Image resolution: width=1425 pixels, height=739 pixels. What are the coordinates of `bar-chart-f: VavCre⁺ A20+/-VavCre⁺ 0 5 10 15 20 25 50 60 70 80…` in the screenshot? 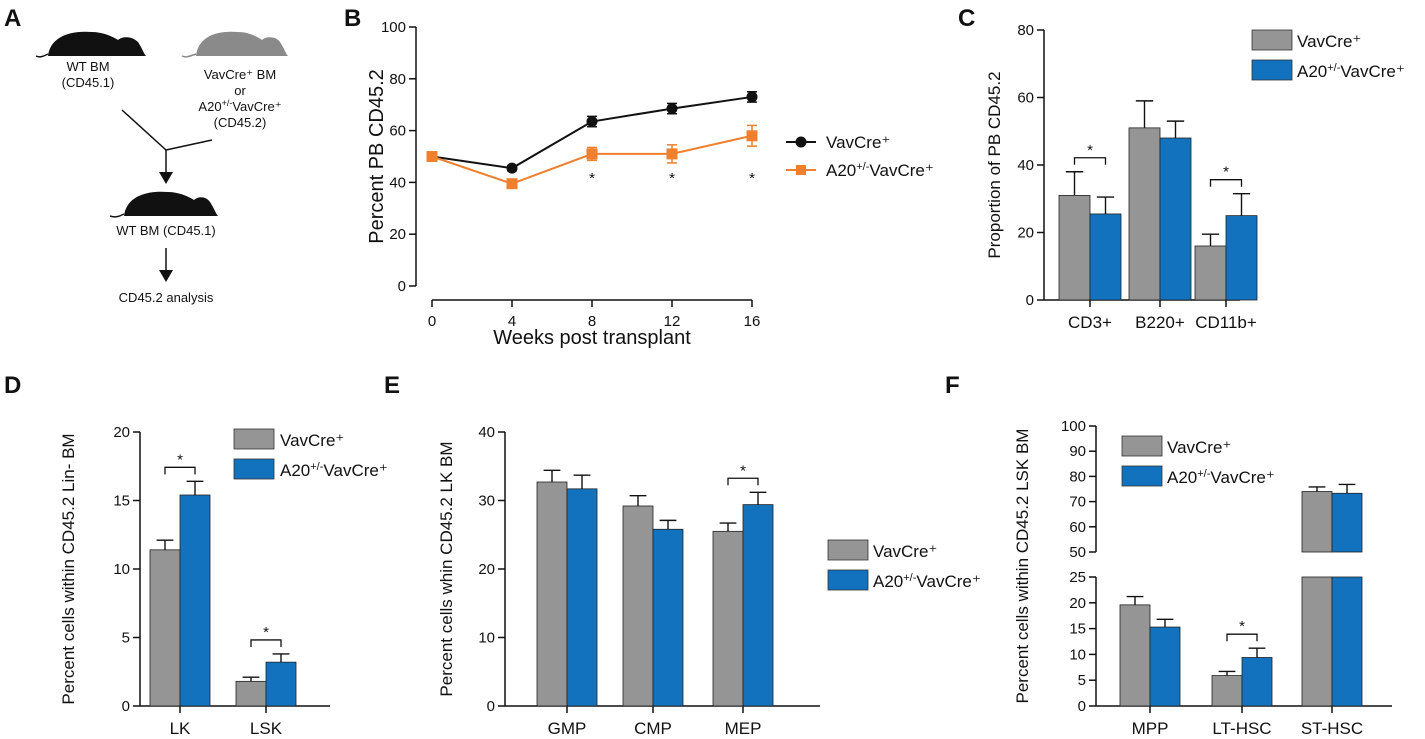 It's located at (1202, 578).